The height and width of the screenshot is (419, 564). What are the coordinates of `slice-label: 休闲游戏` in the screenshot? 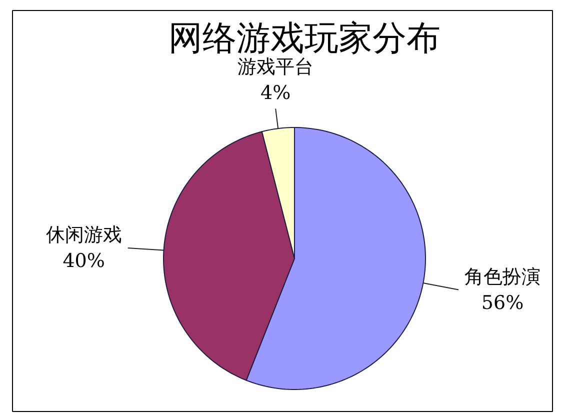 It's located at (84, 235).